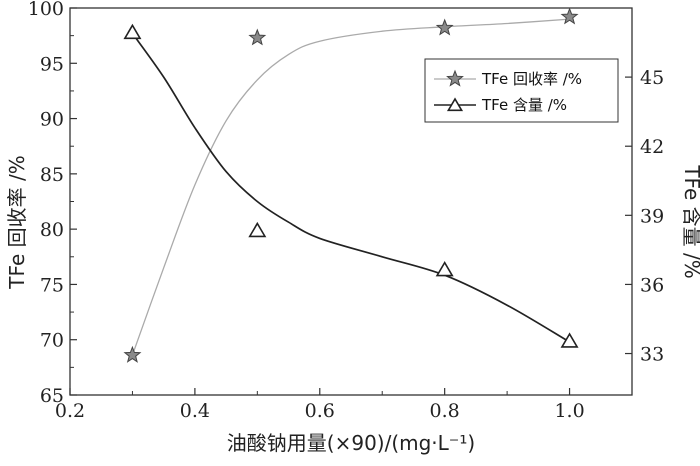  What do you see at coordinates (320, 411) in the screenshot?
I see `x-tick-label: 0.6` at bounding box center [320, 411].